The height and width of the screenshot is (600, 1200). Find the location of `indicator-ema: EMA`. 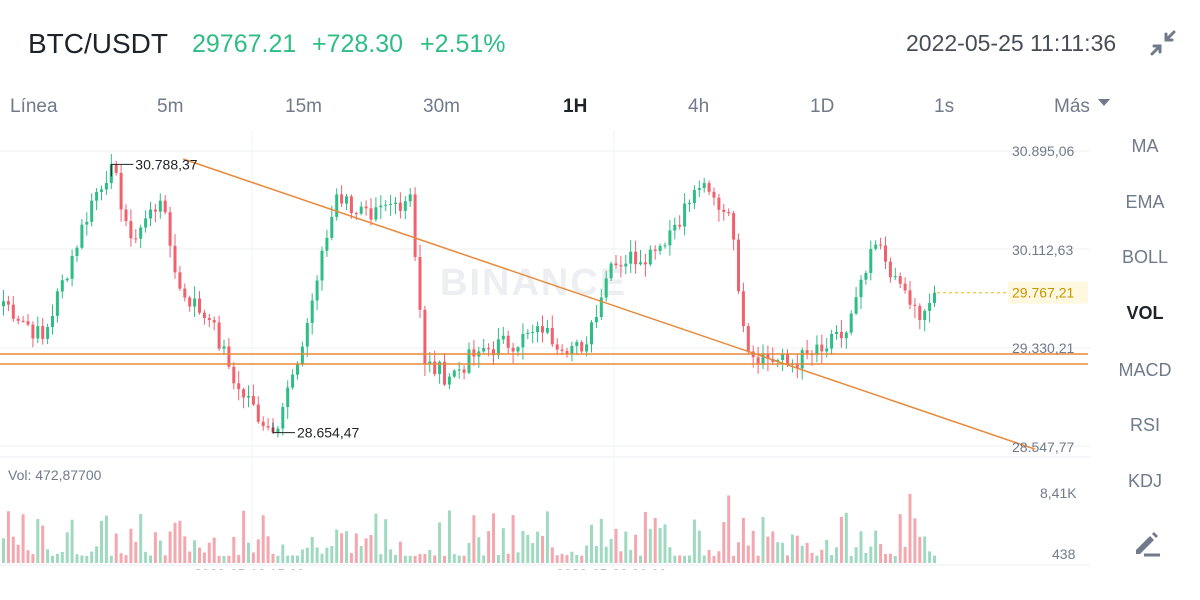

indicator-ema: EMA is located at coordinates (1145, 202).